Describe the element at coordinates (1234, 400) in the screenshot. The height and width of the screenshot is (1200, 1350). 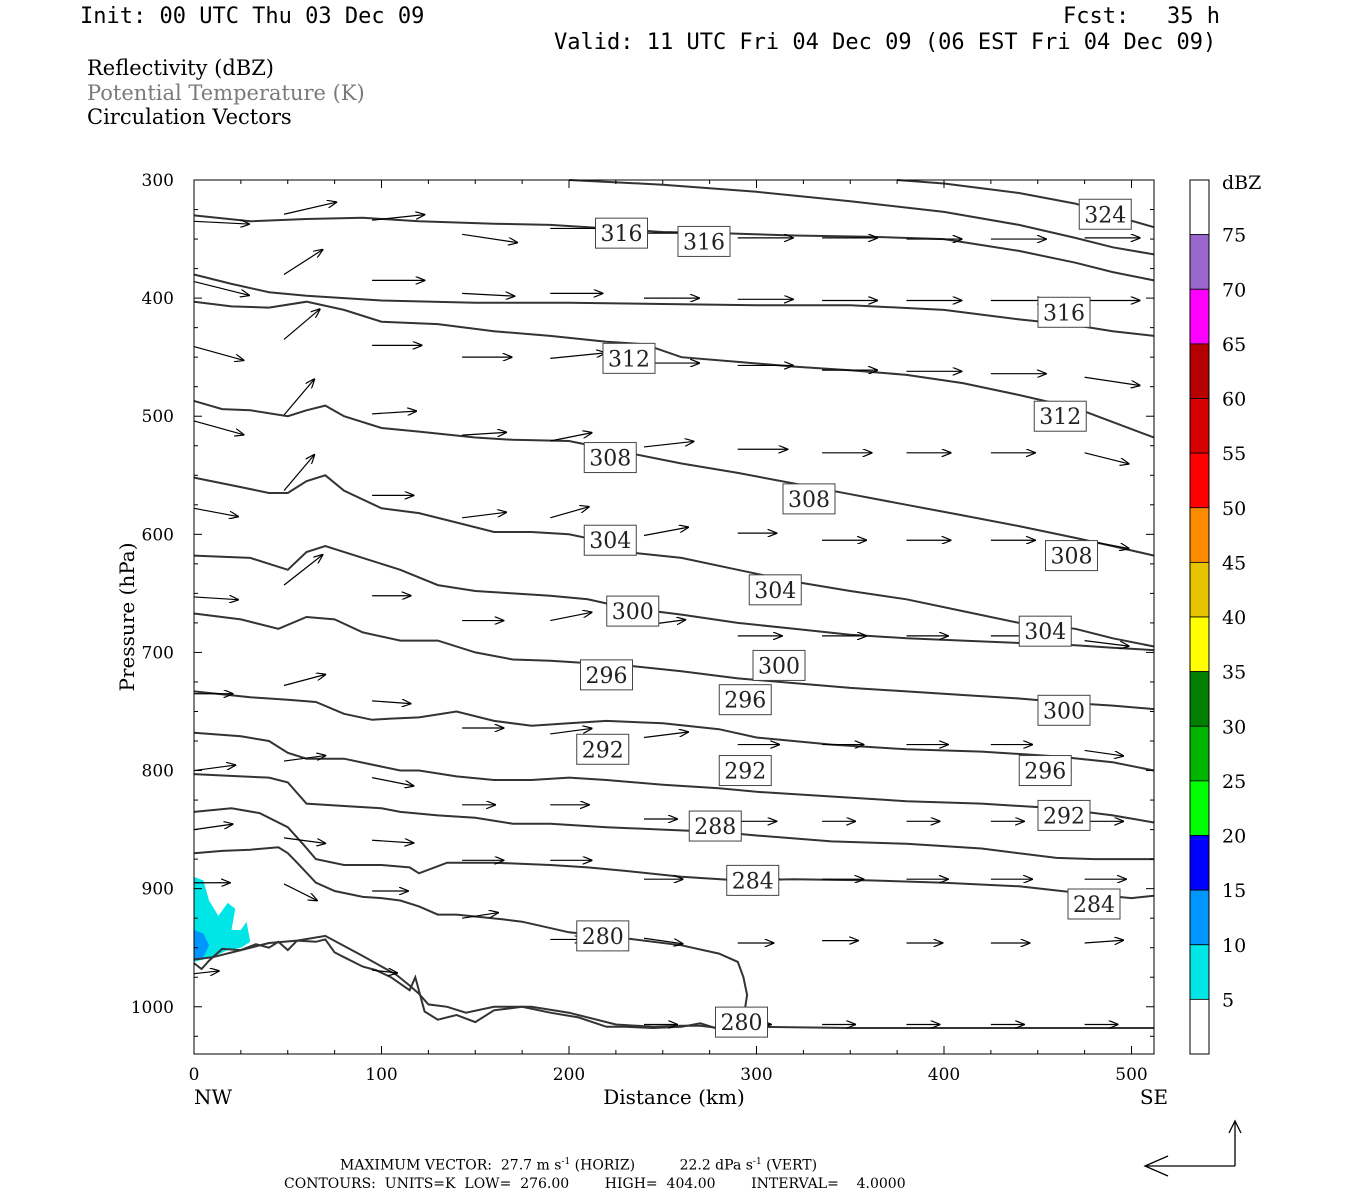
I see `colorbar-level-label: 60` at that location.